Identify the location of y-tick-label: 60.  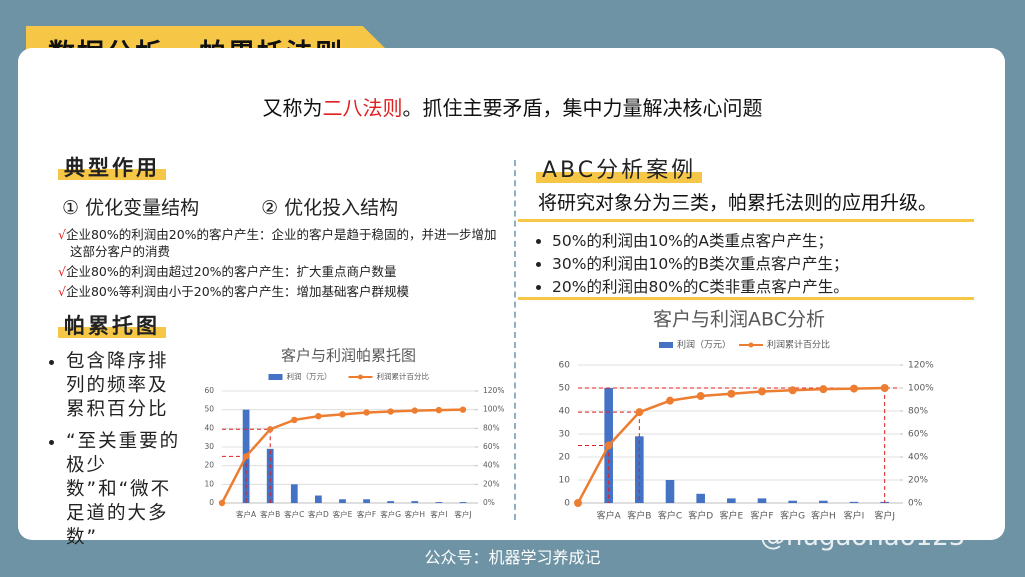
(565, 366).